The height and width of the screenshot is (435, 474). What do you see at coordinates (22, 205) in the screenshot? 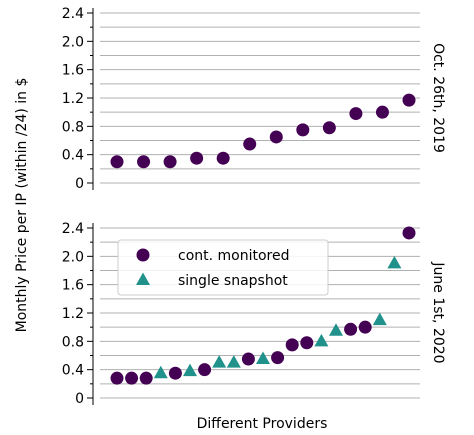
I see `y-axis-label: Monthly Price per IP (within /24) in $` at bounding box center [22, 205].